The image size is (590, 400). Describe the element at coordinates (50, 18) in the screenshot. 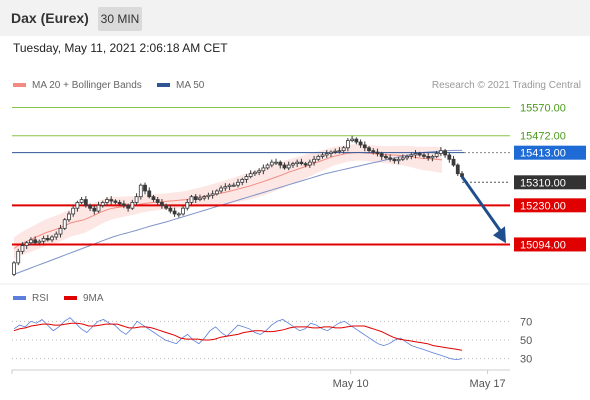

I see `instrument-title: Dax (Eurex)` at that location.